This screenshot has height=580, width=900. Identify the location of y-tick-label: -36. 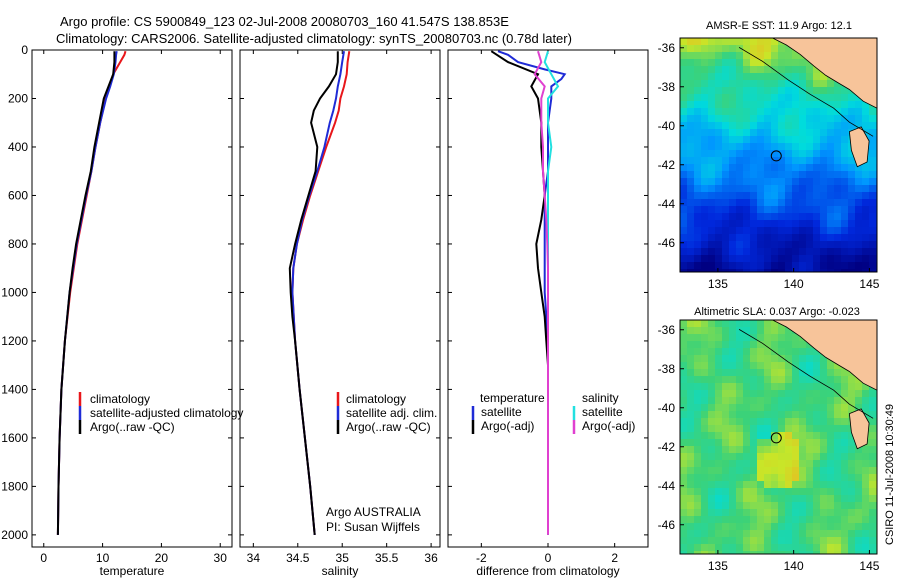
(667, 48).